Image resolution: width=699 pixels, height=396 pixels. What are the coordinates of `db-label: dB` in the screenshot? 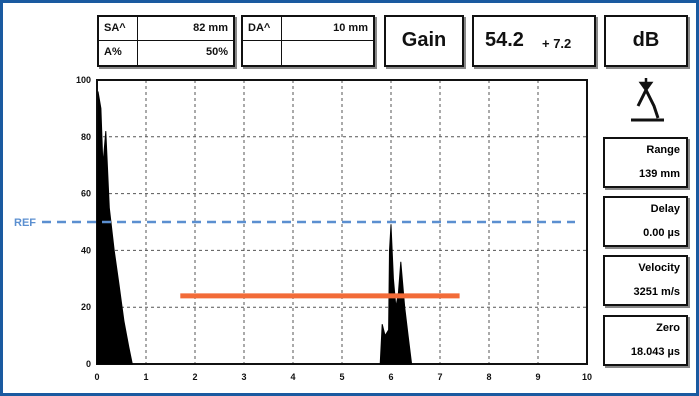 It's located at (646, 40).